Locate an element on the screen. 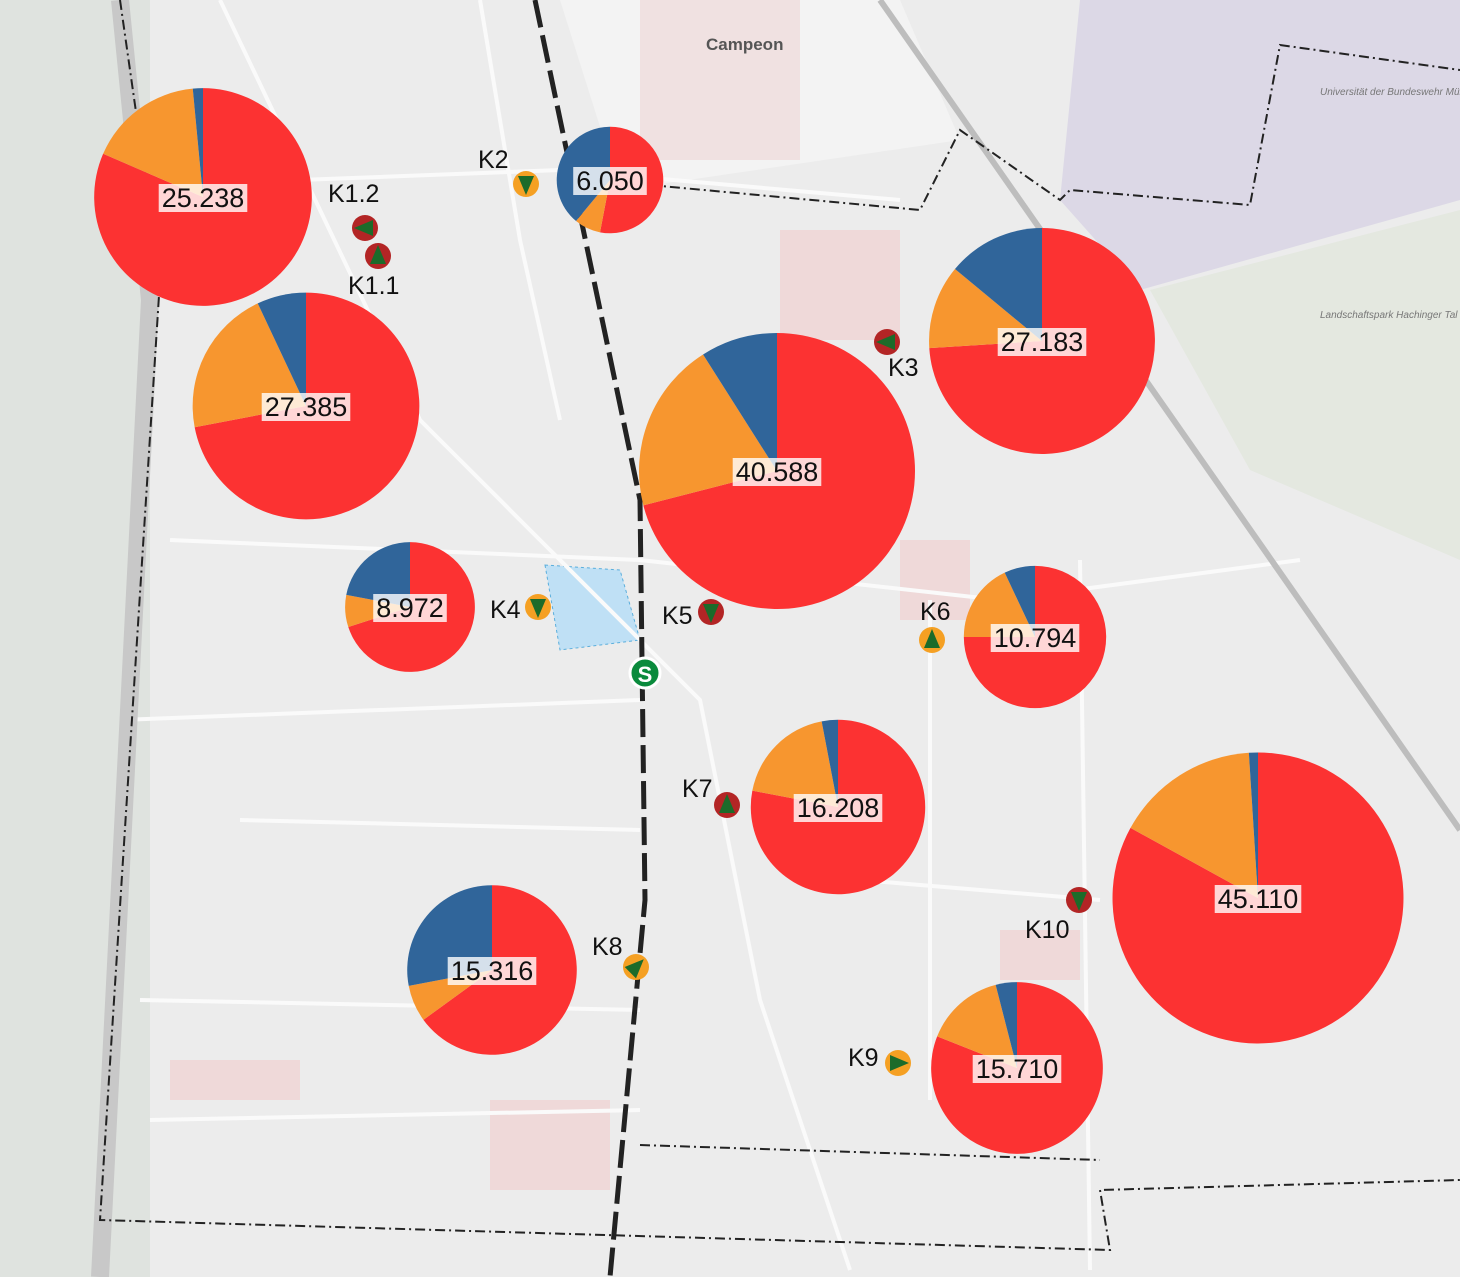 The image size is (1460, 1277). counting-point-label: K9 is located at coordinates (863, 1058).